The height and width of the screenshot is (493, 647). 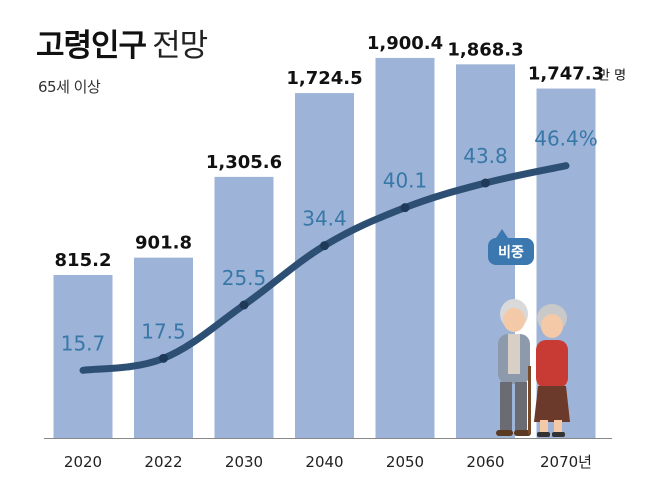 What do you see at coordinates (324, 219) in the screenshot?
I see `ratio-label-3: 34.4` at bounding box center [324, 219].